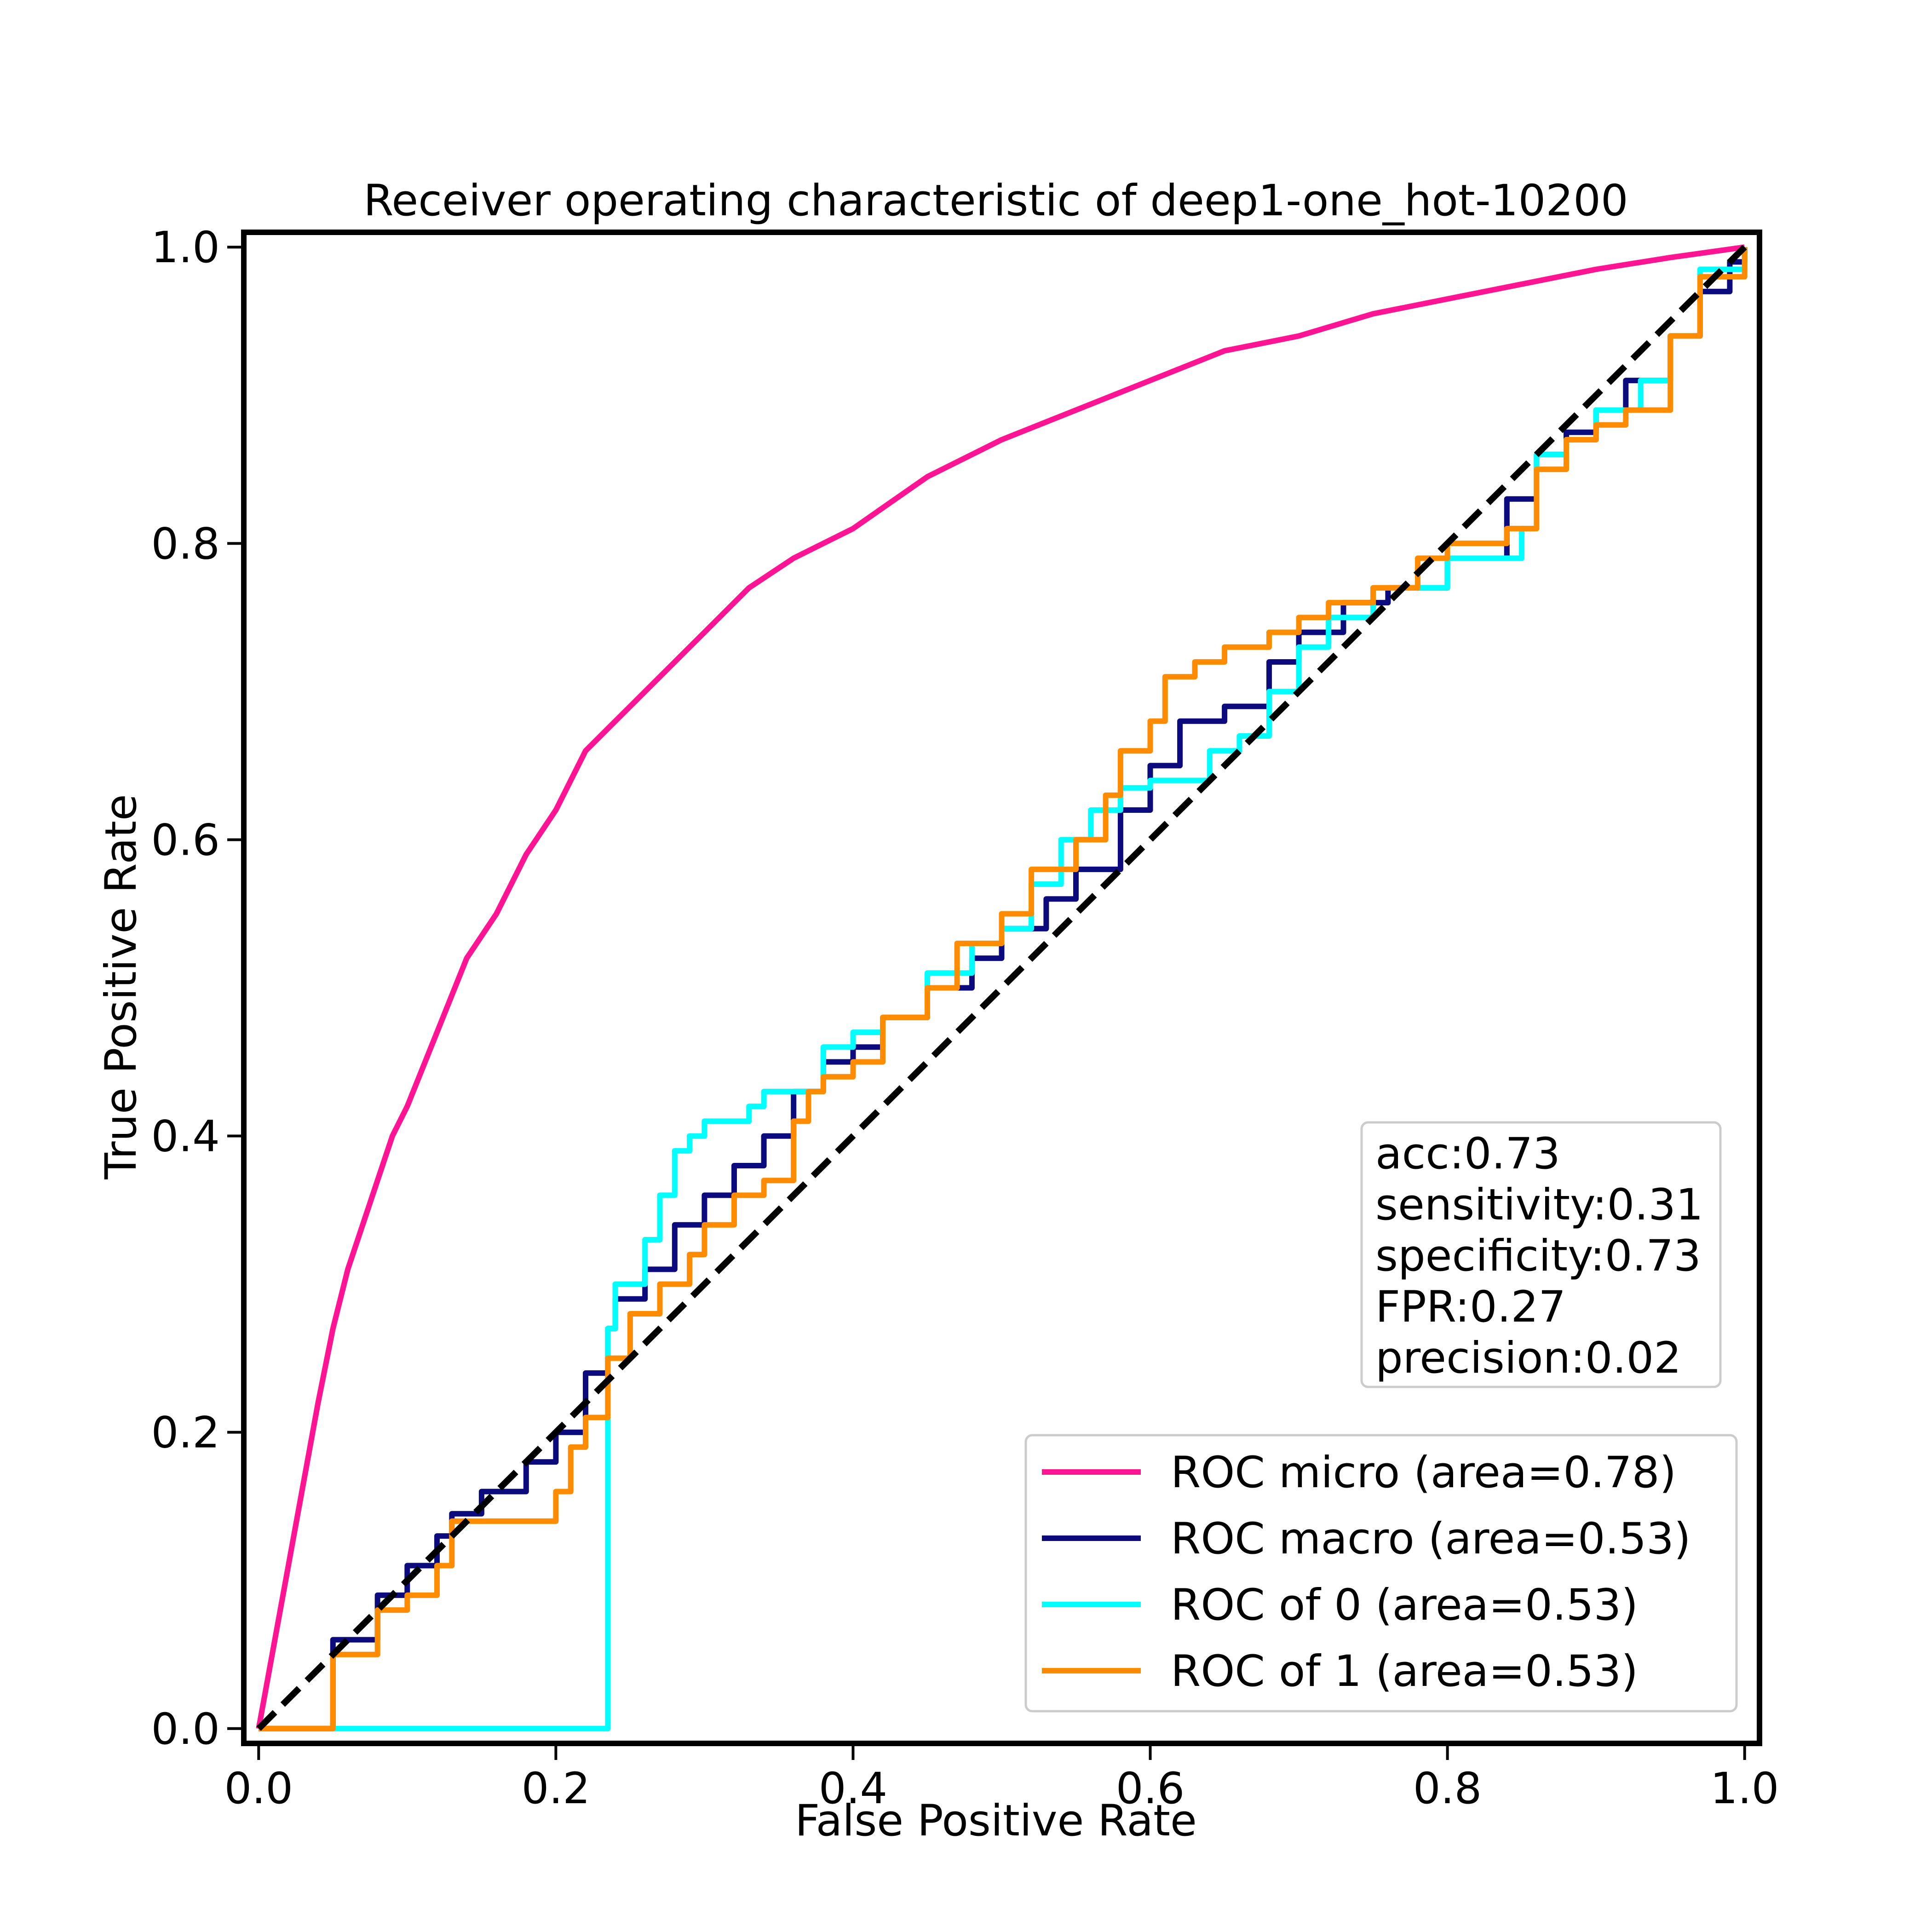  Describe the element at coordinates (1744, 1789) in the screenshot. I see `x-tick-label: 1.0` at that location.